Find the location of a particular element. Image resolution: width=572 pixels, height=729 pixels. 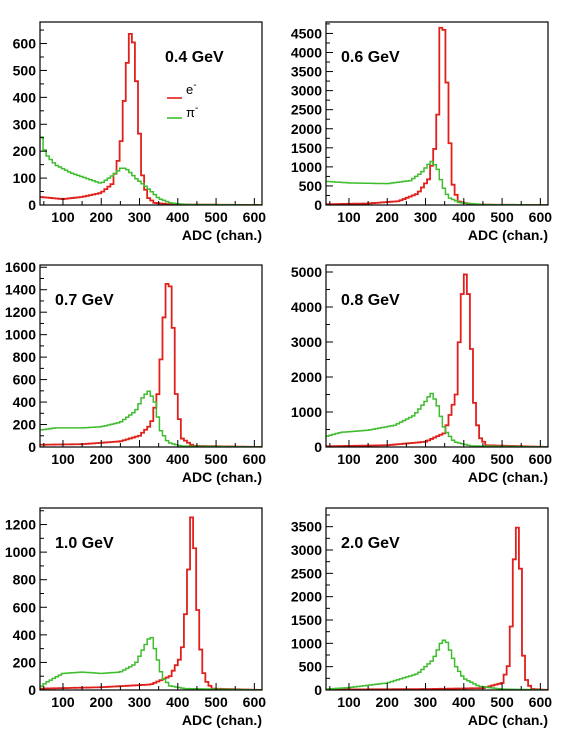

y-tick-label: 300 is located at coordinates (25, 124).